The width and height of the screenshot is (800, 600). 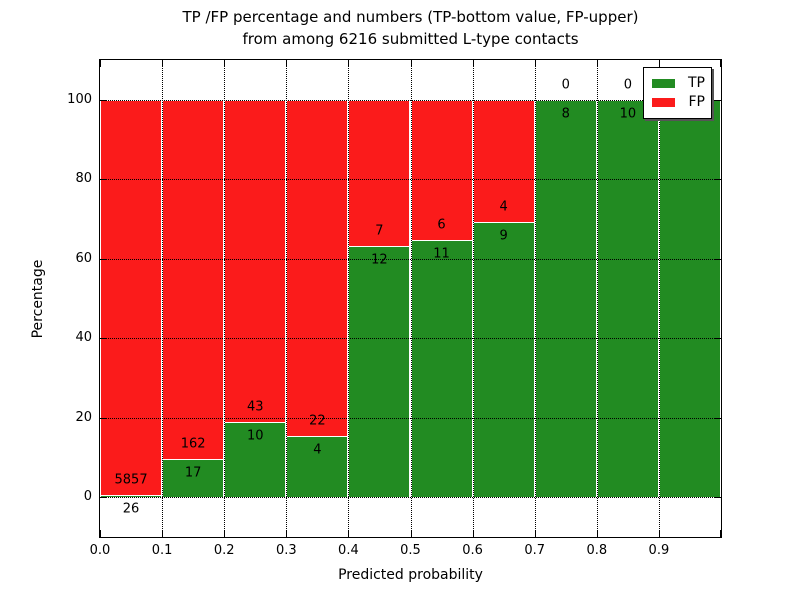 What do you see at coordinates (83, 417) in the screenshot?
I see `y-tick-label: 20` at bounding box center [83, 417].